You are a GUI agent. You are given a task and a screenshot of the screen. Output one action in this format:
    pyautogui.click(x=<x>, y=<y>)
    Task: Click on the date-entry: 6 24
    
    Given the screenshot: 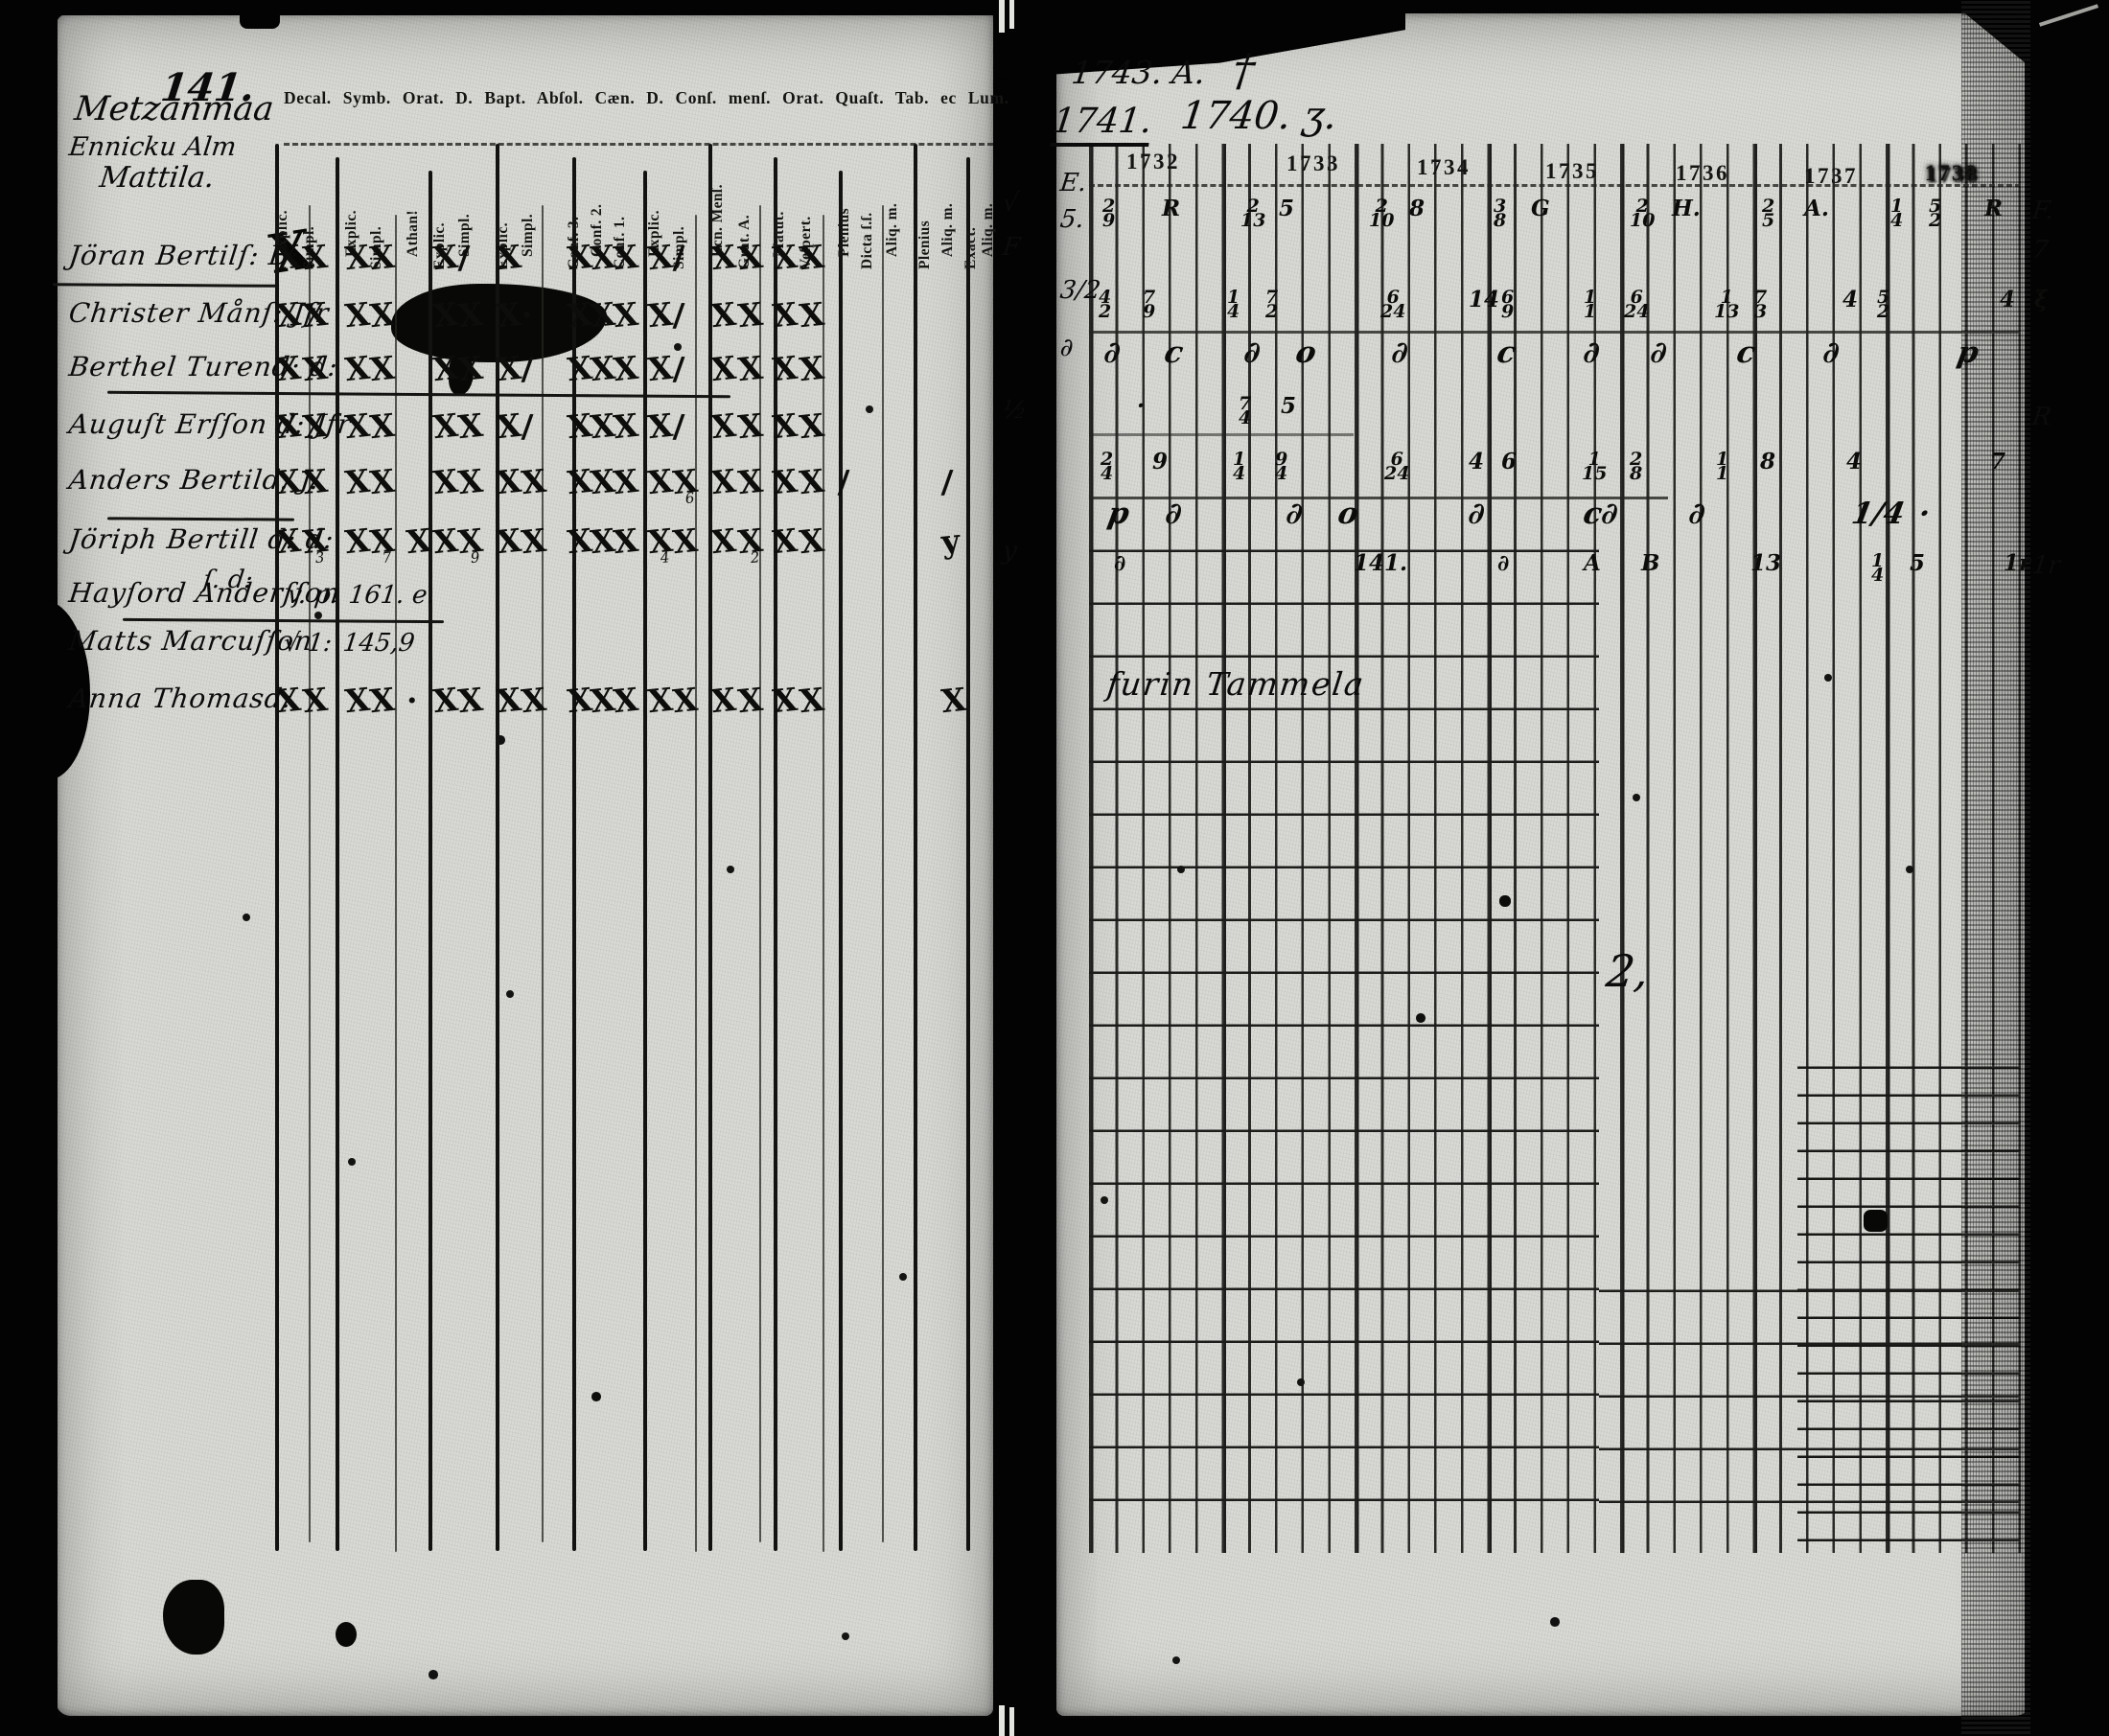 What is the action you would take?
    pyautogui.click(x=1393, y=303)
    